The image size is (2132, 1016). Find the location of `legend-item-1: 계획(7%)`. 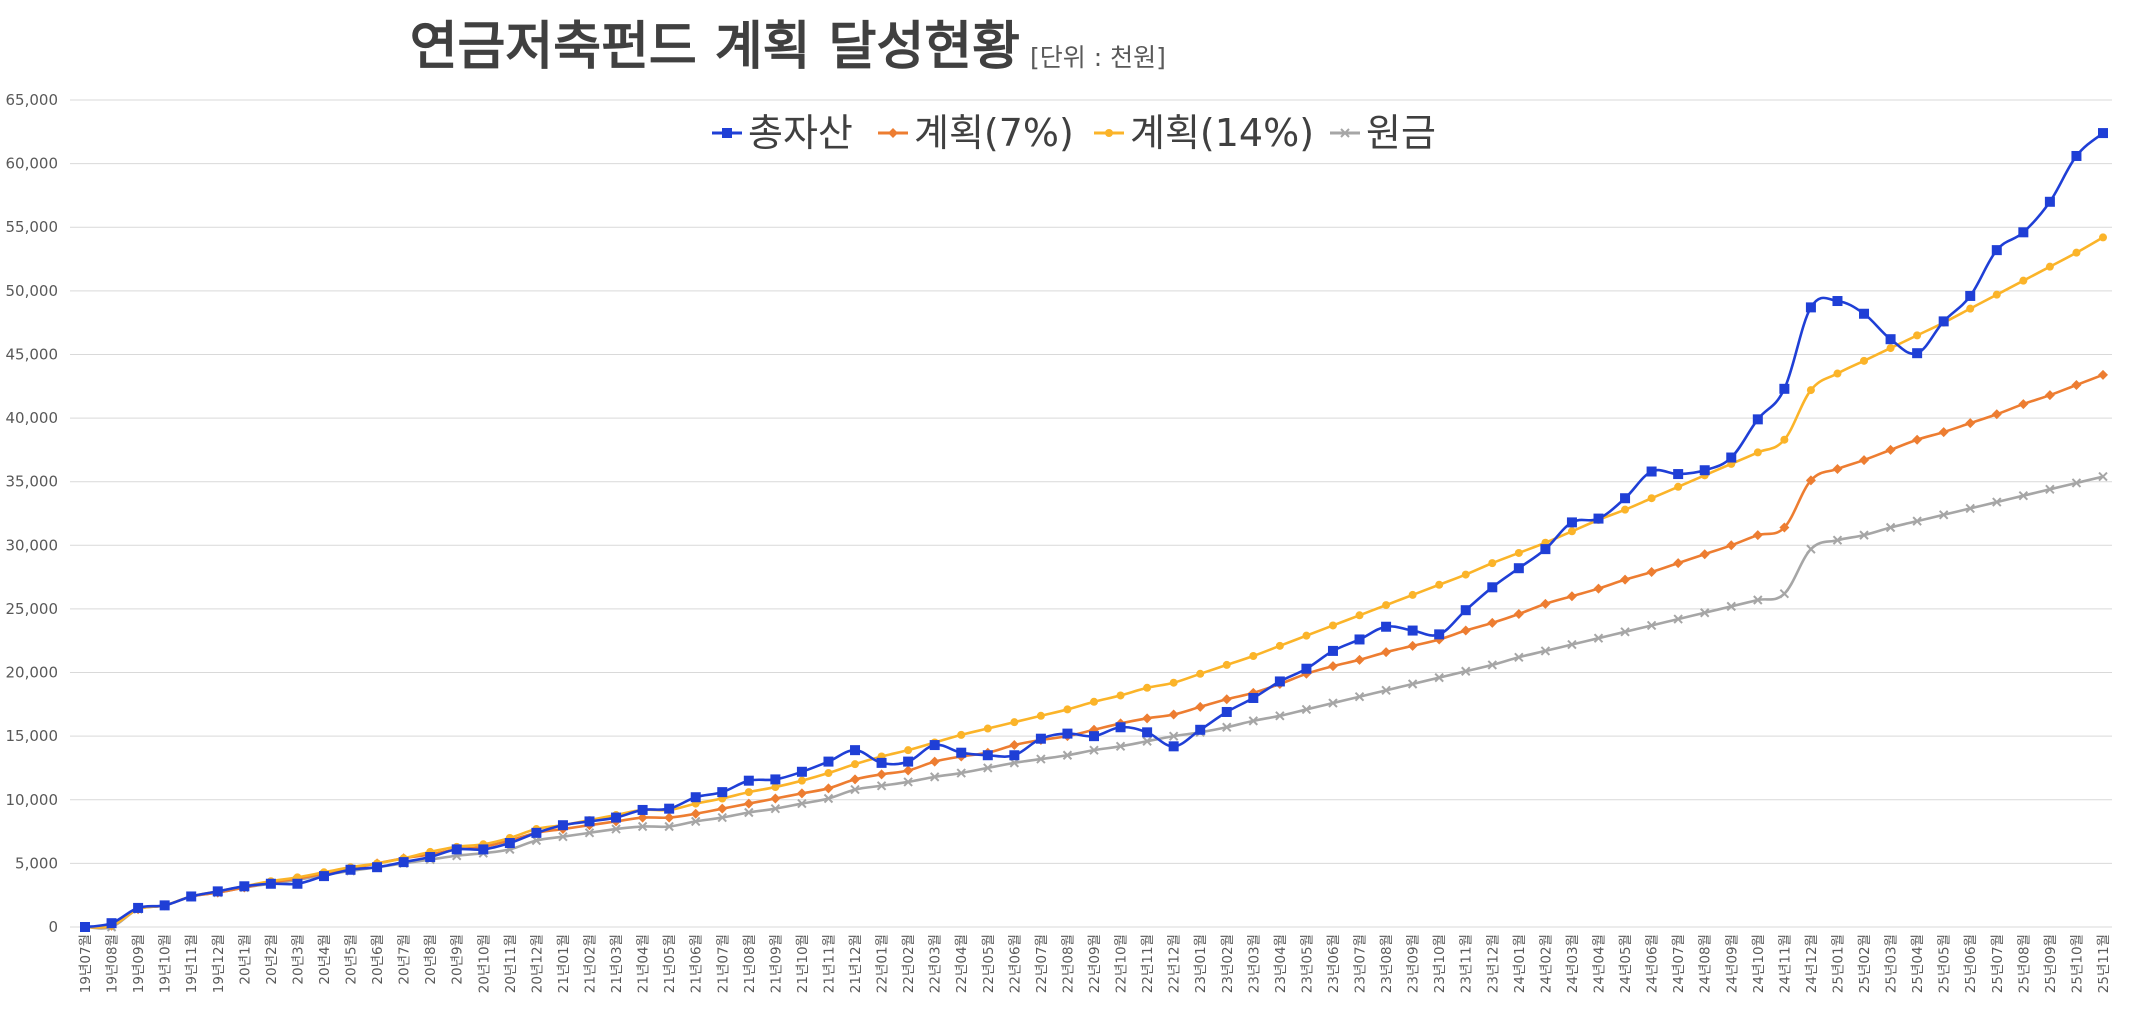

legend-item-1: 계획(7%) is located at coordinates (976, 133).